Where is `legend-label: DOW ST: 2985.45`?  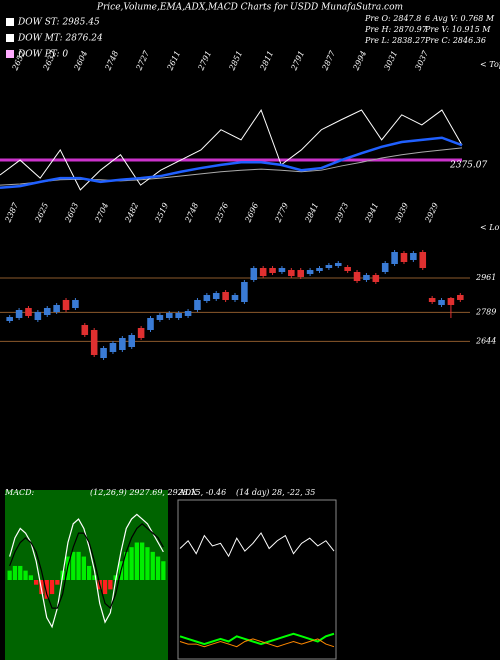 legend-label: DOW ST: 2985.45 is located at coordinates (58, 23).